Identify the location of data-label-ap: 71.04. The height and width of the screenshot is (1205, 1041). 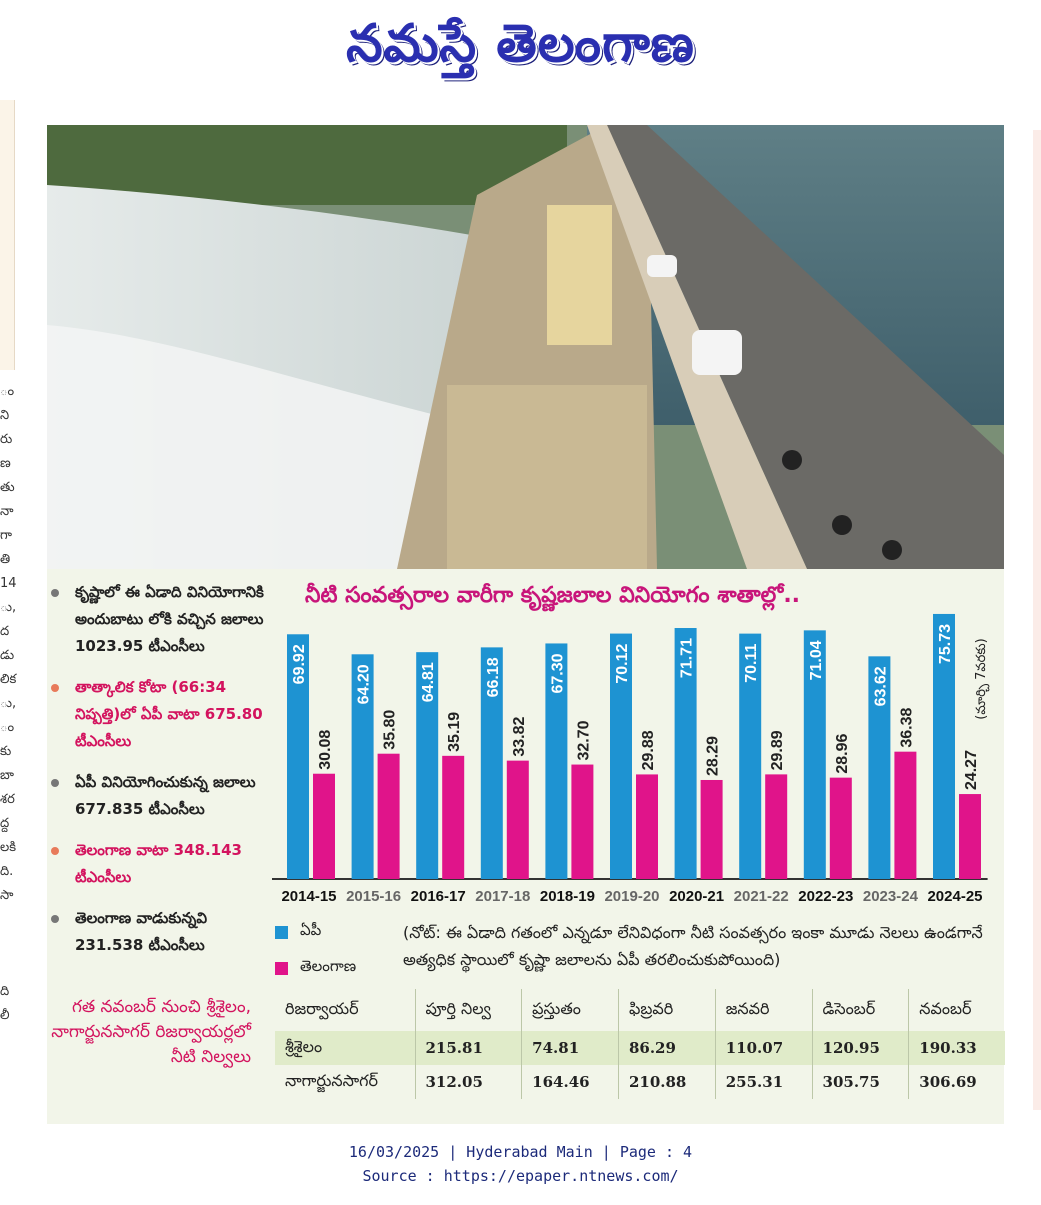
(816, 660).